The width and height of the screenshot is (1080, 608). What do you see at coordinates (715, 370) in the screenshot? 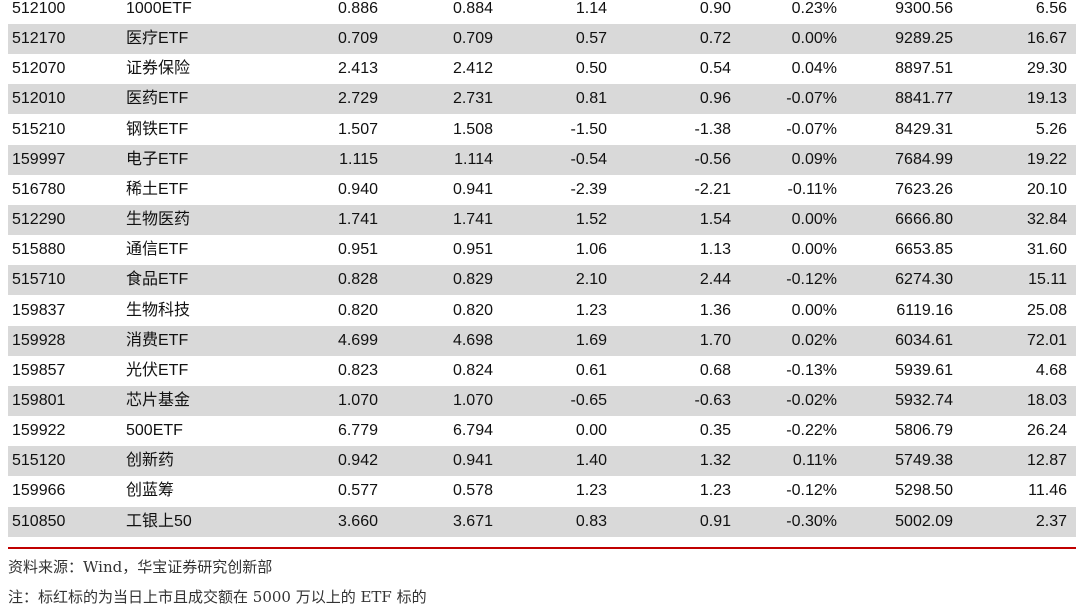
I see `nav-change-cell: 0.68` at bounding box center [715, 370].